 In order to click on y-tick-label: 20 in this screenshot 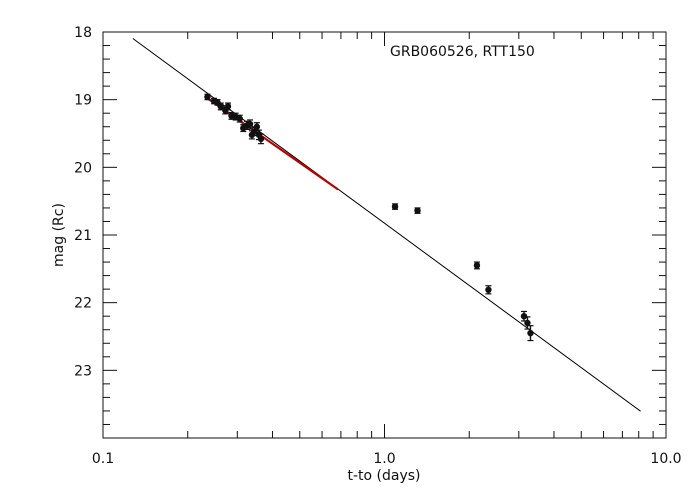, I will do `click(83, 168)`.